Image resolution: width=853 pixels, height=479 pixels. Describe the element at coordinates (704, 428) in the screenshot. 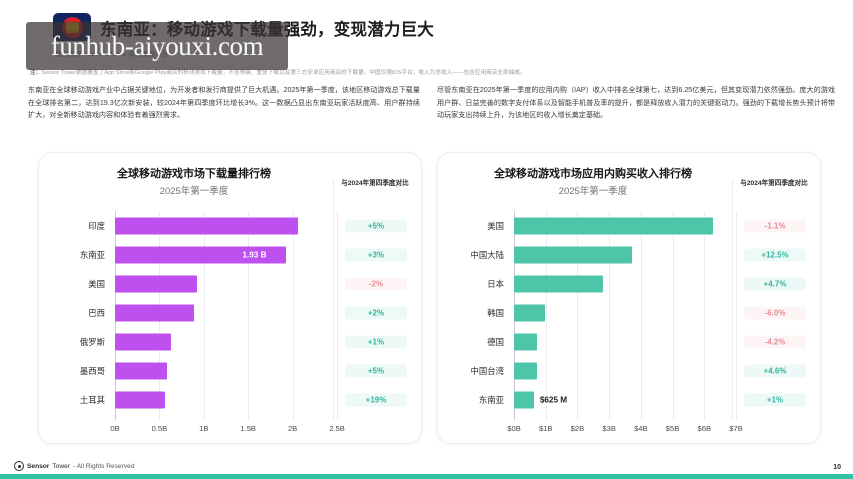

I see `x-axis-tick: $6B` at that location.